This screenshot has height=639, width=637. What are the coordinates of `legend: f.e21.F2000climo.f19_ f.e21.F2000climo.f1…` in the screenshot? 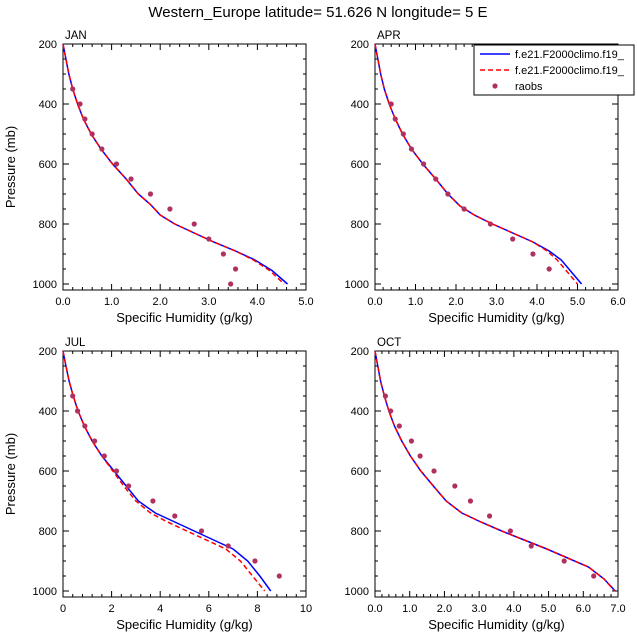 It's located at (554, 70).